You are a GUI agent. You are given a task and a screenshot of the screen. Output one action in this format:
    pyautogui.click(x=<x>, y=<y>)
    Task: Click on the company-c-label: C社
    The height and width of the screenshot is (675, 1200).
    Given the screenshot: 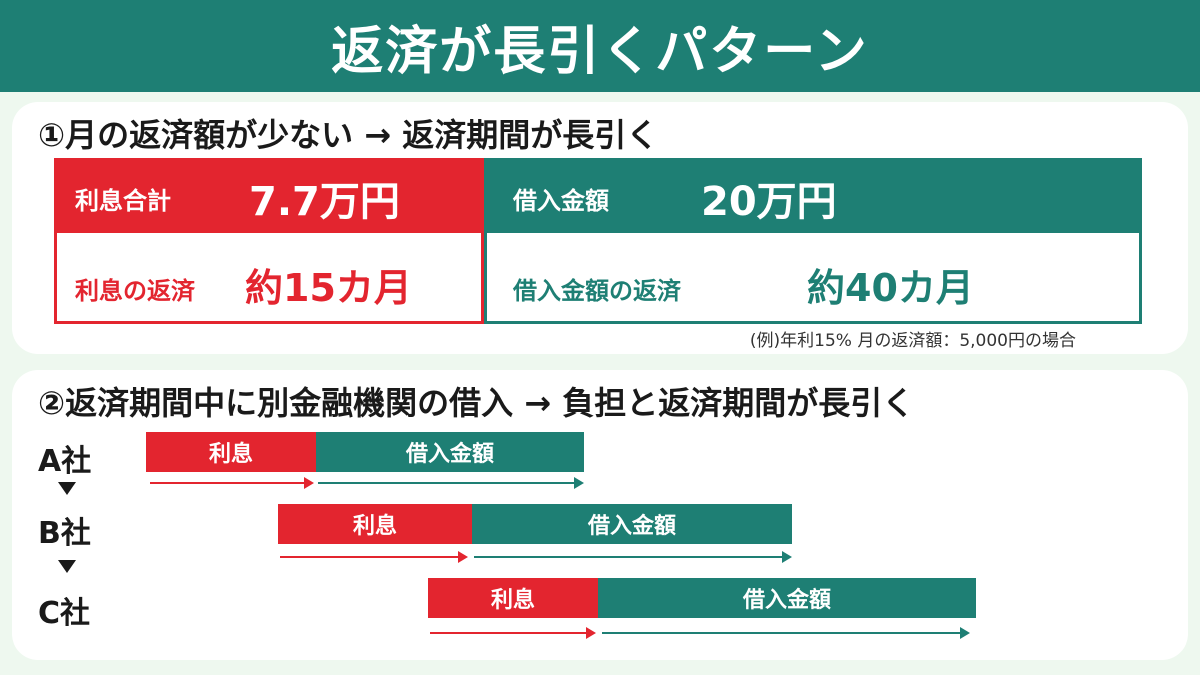 What is the action you would take?
    pyautogui.click(x=64, y=613)
    